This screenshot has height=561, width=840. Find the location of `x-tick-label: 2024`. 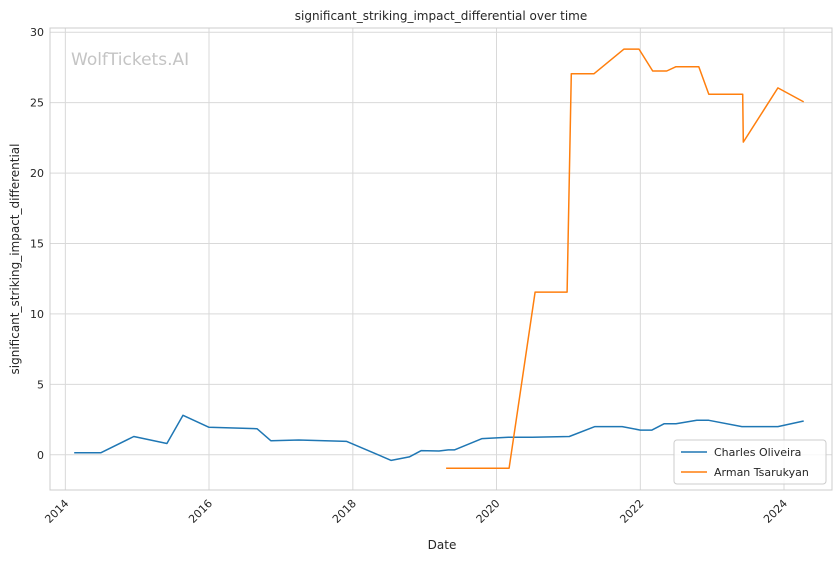

x-tick-label: 2024 is located at coordinates (775, 511).